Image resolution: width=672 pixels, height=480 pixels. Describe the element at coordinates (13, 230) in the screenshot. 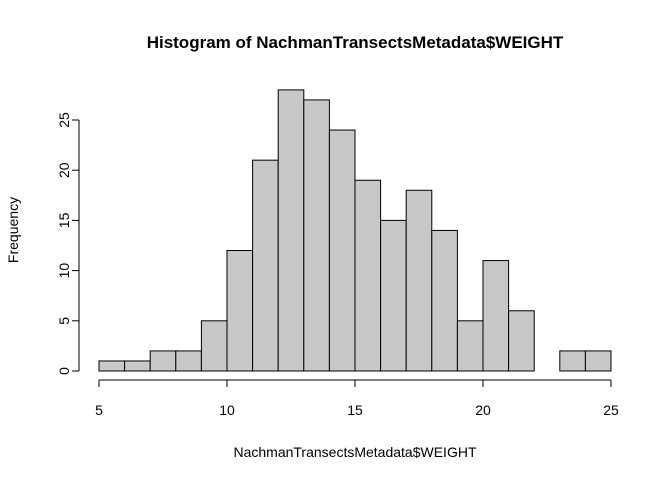

I see `y-axis-label: Frequency` at that location.